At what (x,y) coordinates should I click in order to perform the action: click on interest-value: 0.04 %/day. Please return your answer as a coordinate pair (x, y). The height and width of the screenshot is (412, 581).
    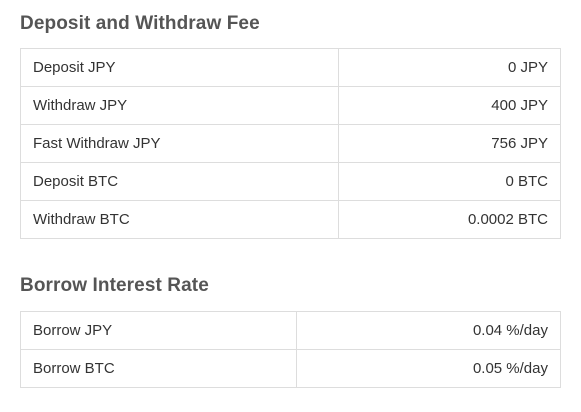
    Looking at the image, I should click on (428, 330).